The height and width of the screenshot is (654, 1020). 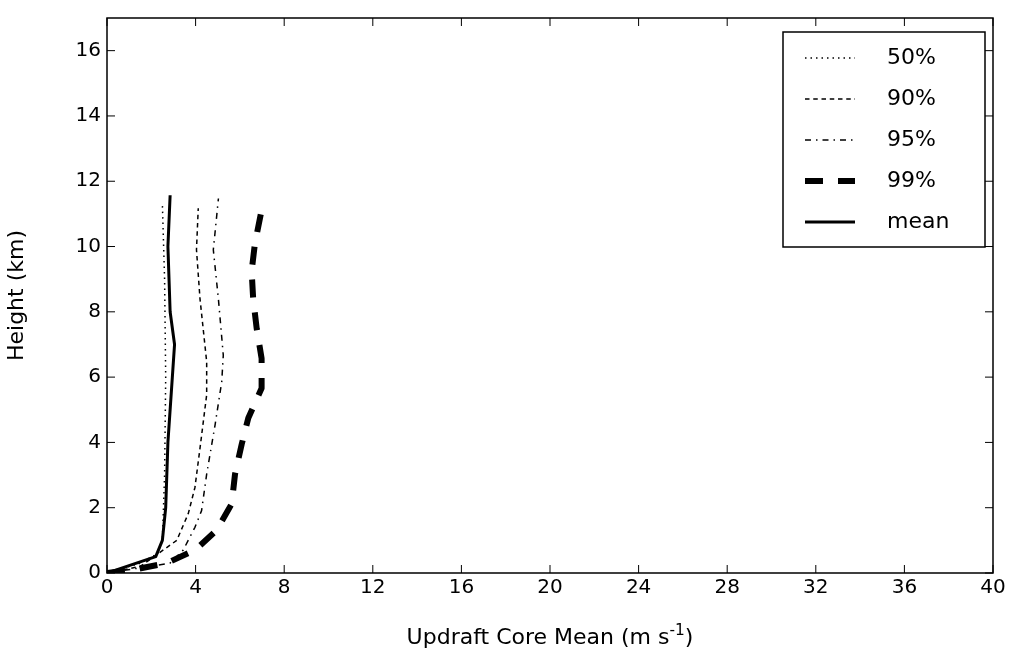 I want to click on x-tick-label: 8, so click(x=284, y=586).